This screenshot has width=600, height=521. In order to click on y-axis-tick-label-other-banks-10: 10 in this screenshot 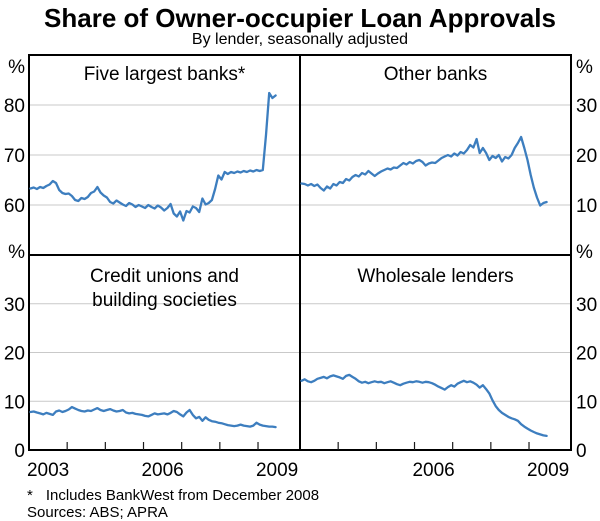, I will do `click(586, 206)`.